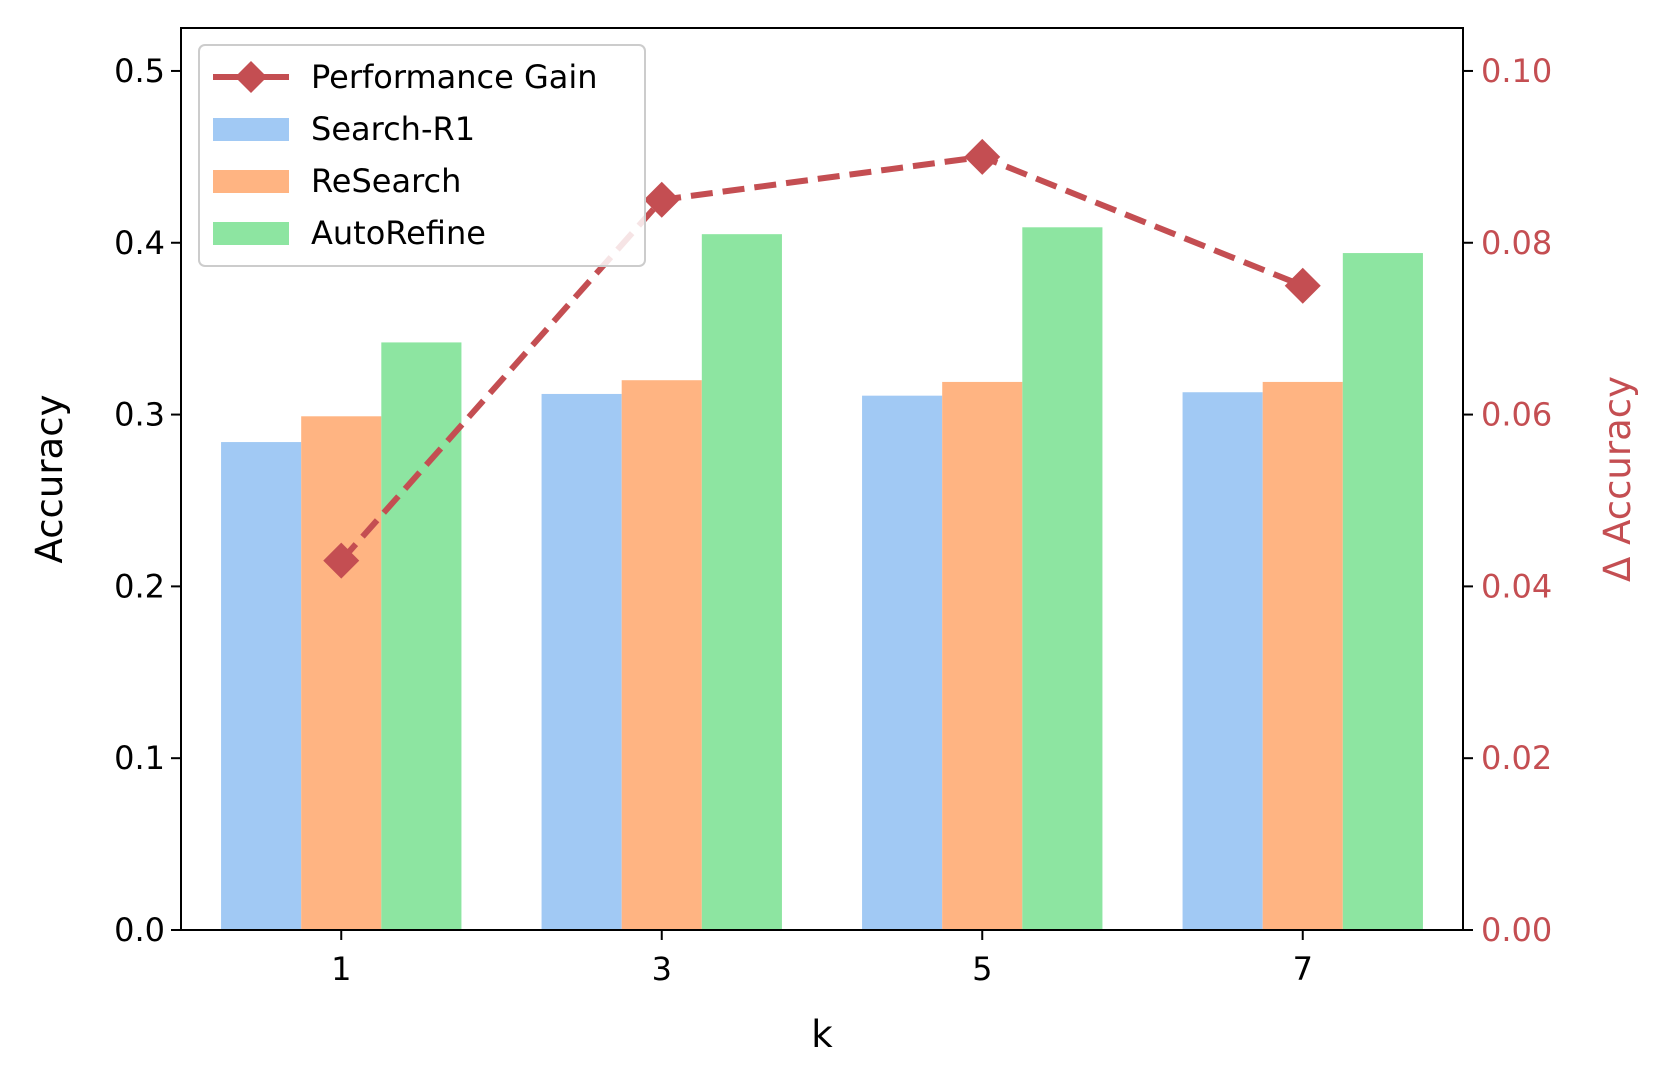 The height and width of the screenshot is (1084, 1662). Describe the element at coordinates (139, 758) in the screenshot. I see `y-tick-label: 0.1` at that location.